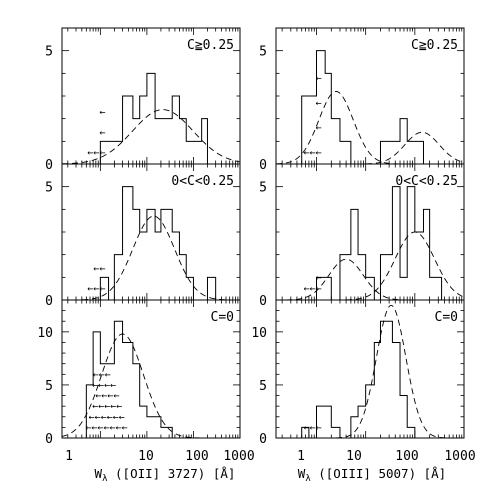 Image resolution: width=491 pixels, height=491 pixels. What do you see at coordinates (107, 417) in the screenshot?
I see `upper-limit-arrow: ←←←←←←` at bounding box center [107, 417].